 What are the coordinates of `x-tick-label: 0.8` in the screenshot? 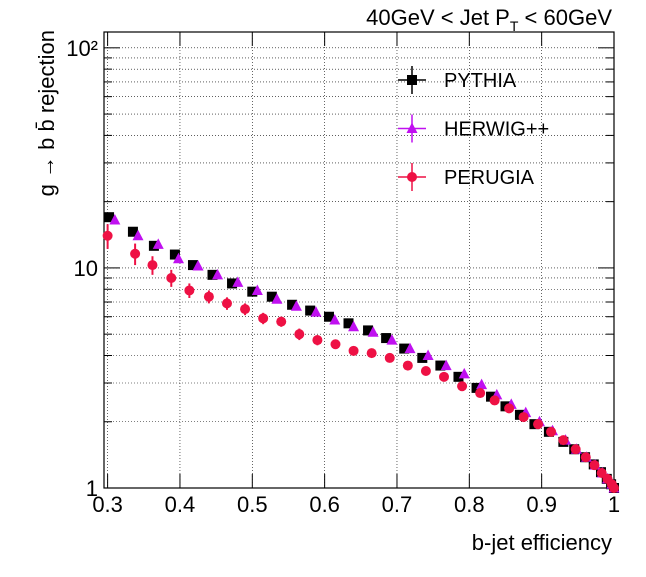 It's located at (469, 504).